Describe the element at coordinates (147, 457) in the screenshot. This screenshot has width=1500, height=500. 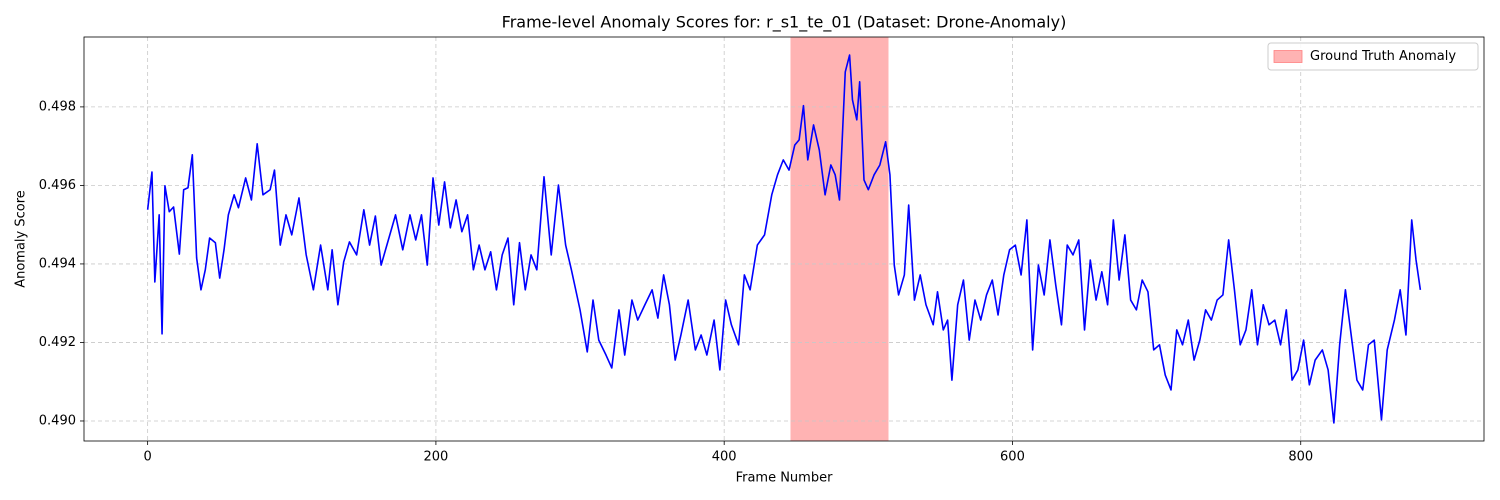
I see `x-tick-label: 0` at that location.